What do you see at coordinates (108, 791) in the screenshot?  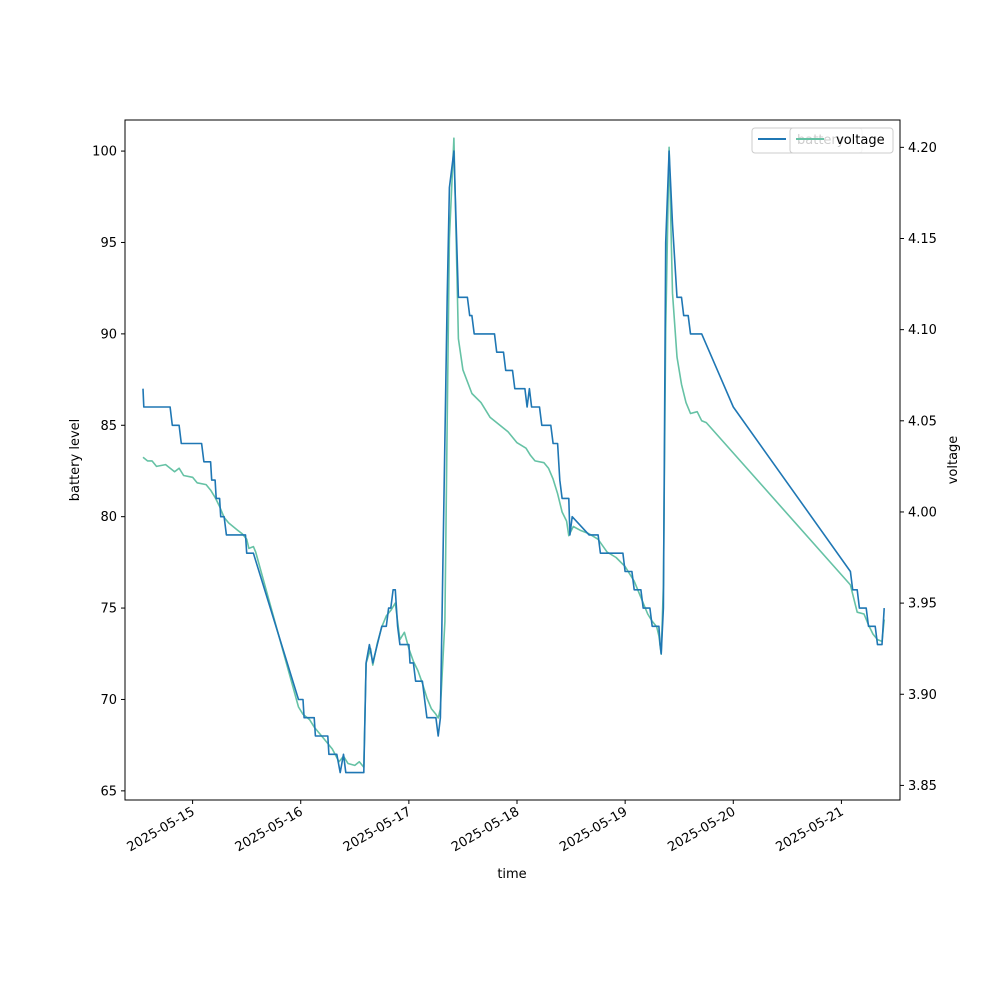 I see `y-tick-label: 65` at bounding box center [108, 791].